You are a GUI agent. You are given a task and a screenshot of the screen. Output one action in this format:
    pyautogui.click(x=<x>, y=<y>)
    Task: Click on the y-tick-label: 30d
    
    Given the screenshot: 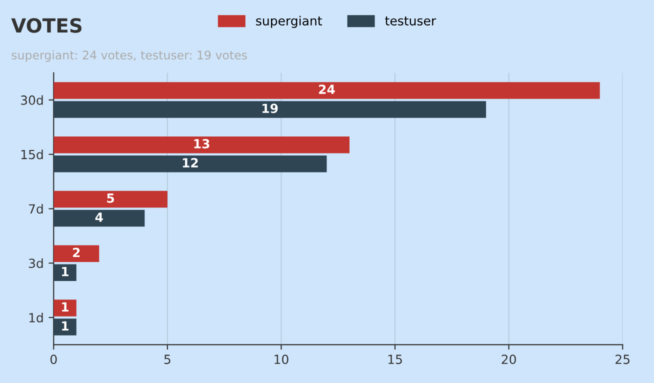 What is the action you would take?
    pyautogui.click(x=32, y=100)
    